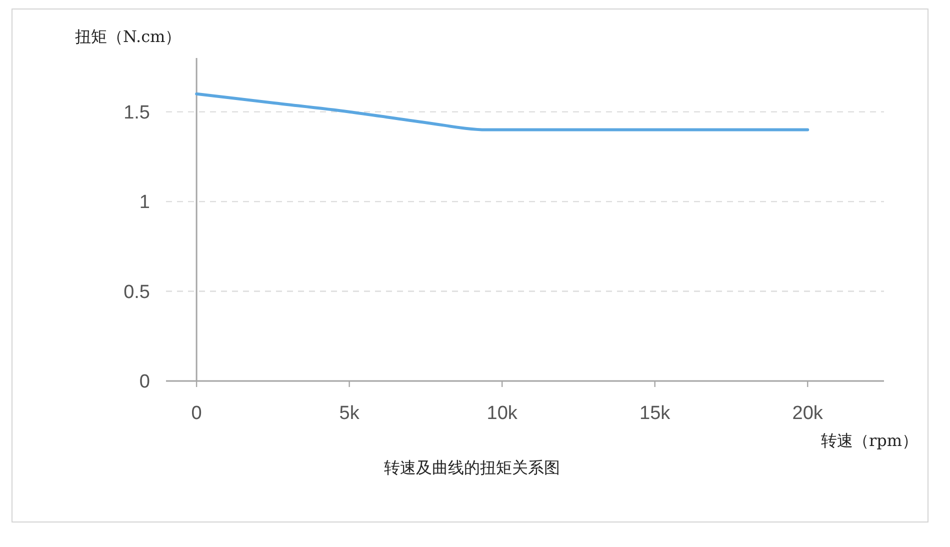 The width and height of the screenshot is (950, 547). What do you see at coordinates (128, 36) in the screenshot?
I see `y-axis-title: 扭矩（N.cm）` at bounding box center [128, 36].